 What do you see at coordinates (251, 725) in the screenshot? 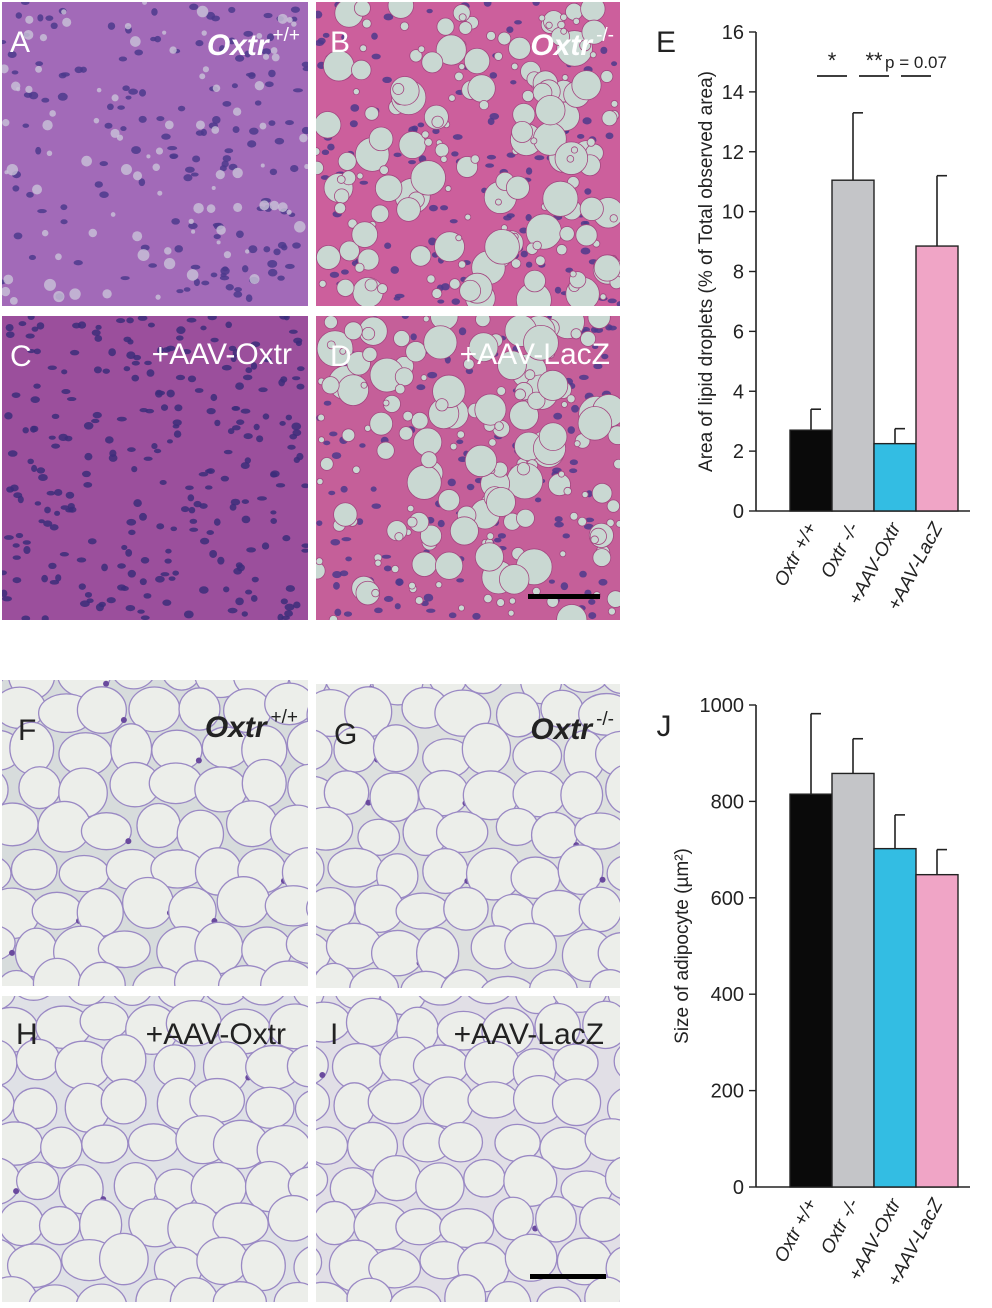
I see `group-label-f: Oxtr +/+` at bounding box center [251, 725].